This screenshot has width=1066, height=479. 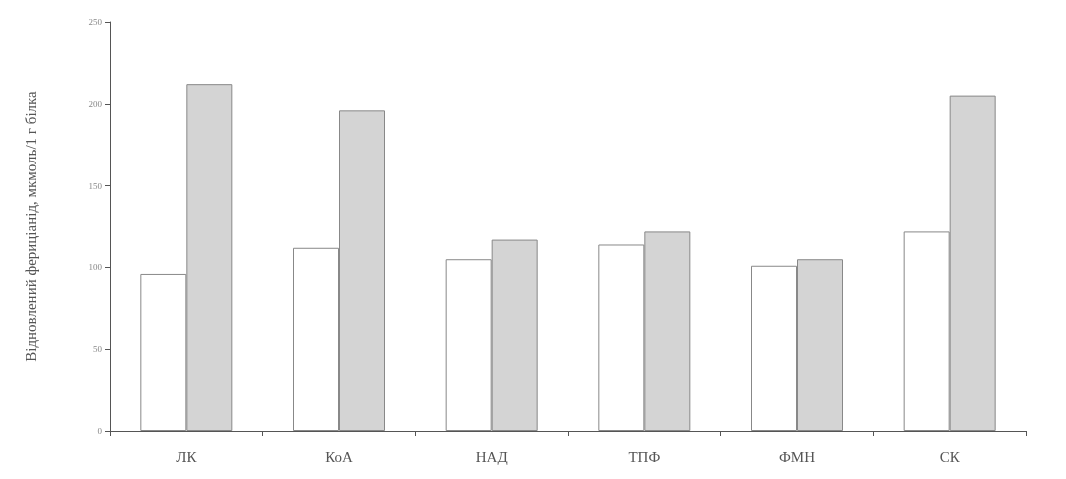 I want to click on y-tick-label: 100, so click(x=95, y=267).